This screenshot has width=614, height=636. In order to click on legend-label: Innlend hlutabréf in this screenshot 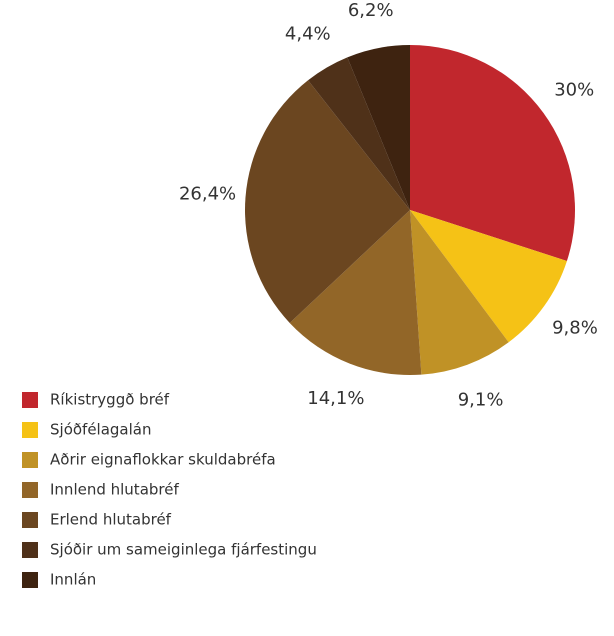, I will do `click(114, 490)`.